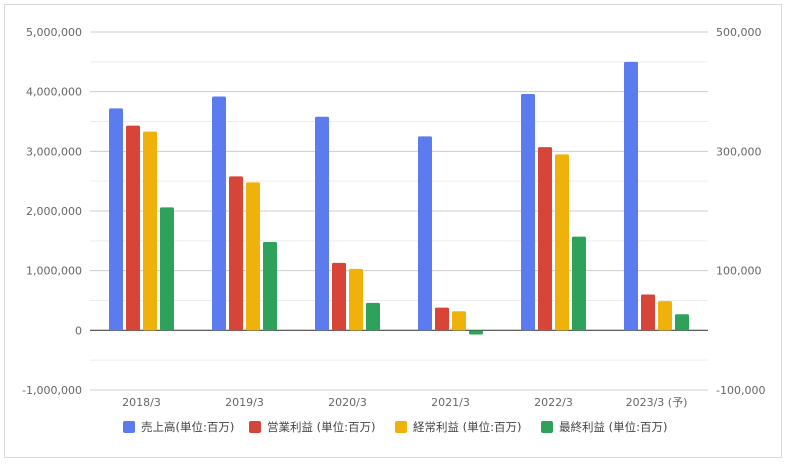 This screenshot has height=464, width=788. What do you see at coordinates (404, 402) in the screenshot?
I see `x-axis-labels: 2018/3 2019/3 2020/3 2021/3 2022/3 2023/3 (予)` at bounding box center [404, 402].